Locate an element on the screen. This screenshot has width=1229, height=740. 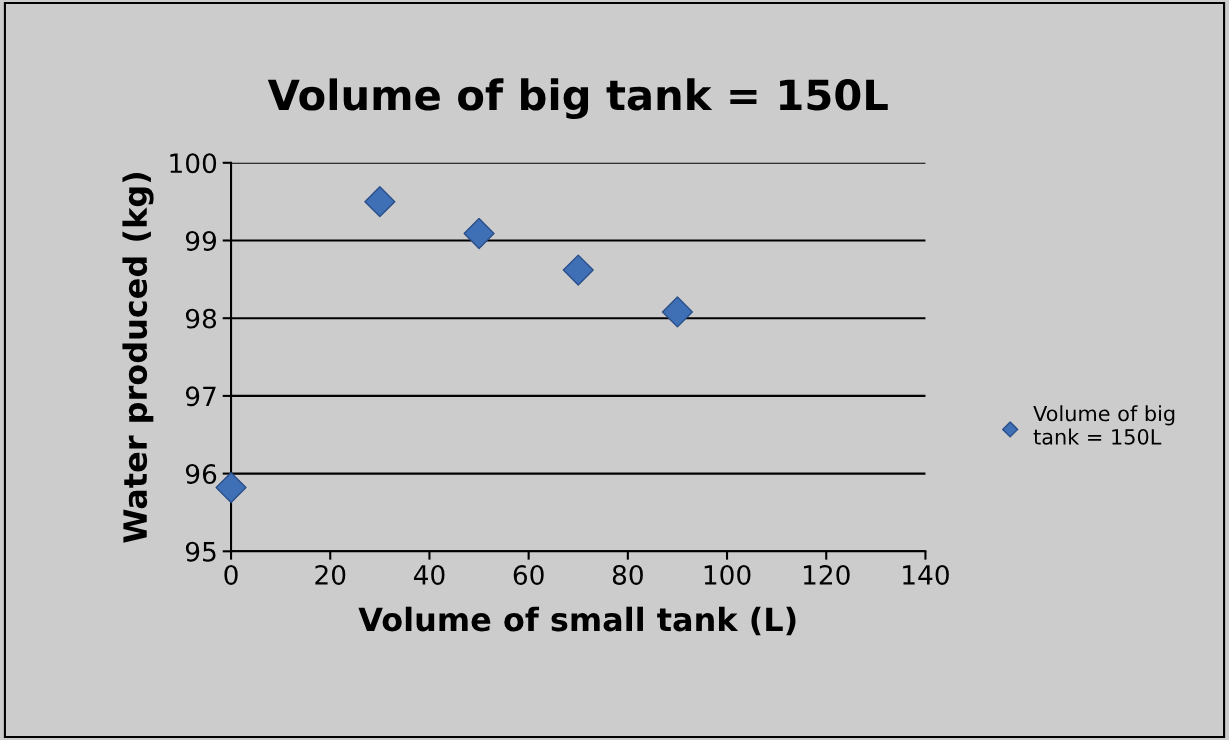
y-tick-label: 98 is located at coordinates (201, 318).